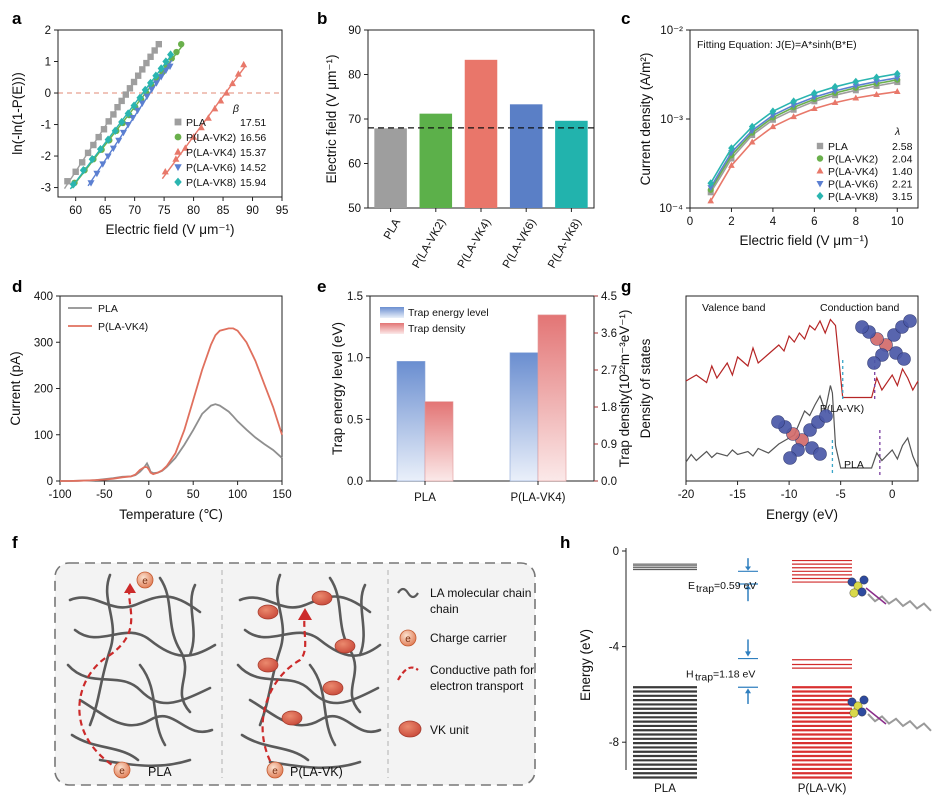  Describe the element at coordinates (355, 420) in the screenshot. I see `y-tick-label-e: 0.5` at that location.